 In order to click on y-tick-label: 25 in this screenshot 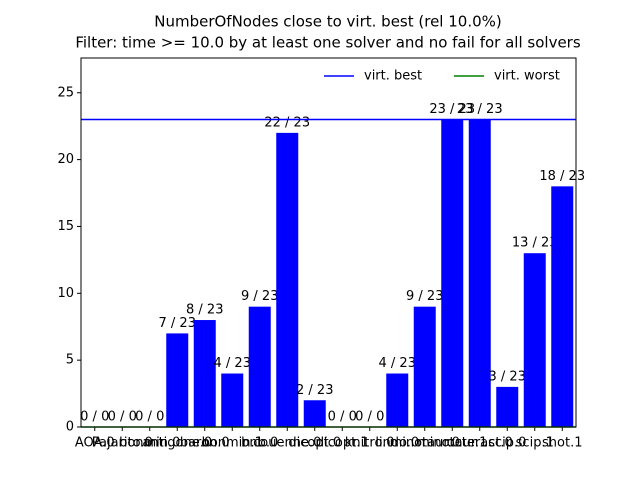, I will do `click(65, 92)`.